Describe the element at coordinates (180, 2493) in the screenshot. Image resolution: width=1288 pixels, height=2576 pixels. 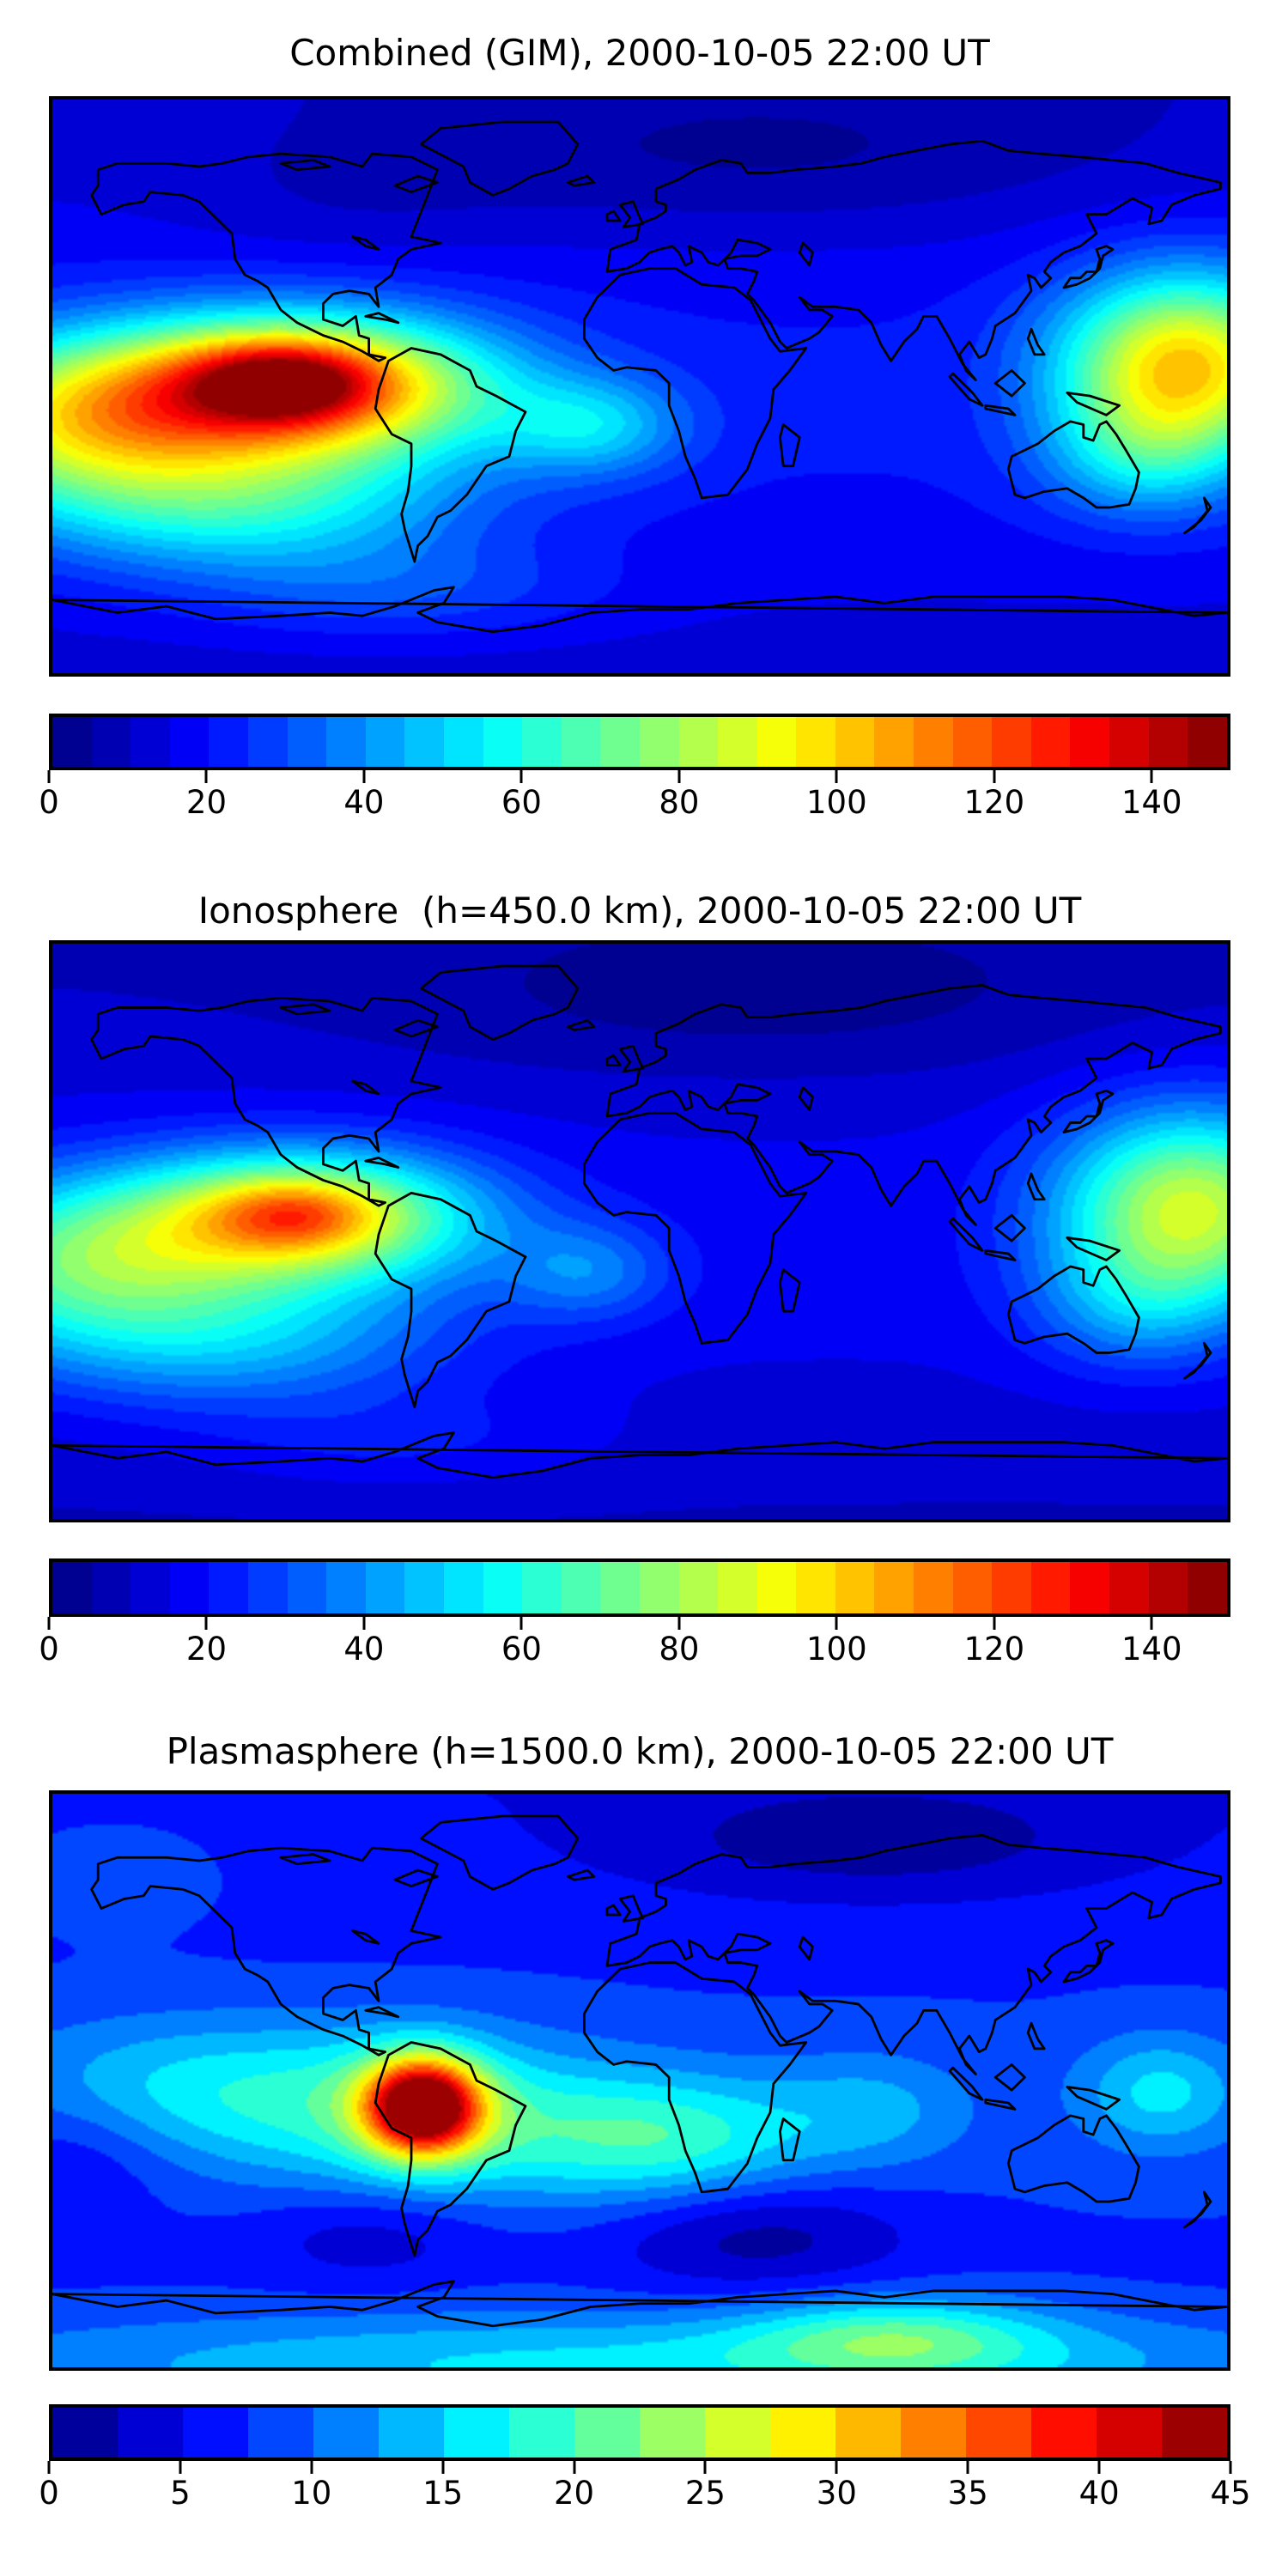
I see `colorbar-tick-label: 5` at that location.